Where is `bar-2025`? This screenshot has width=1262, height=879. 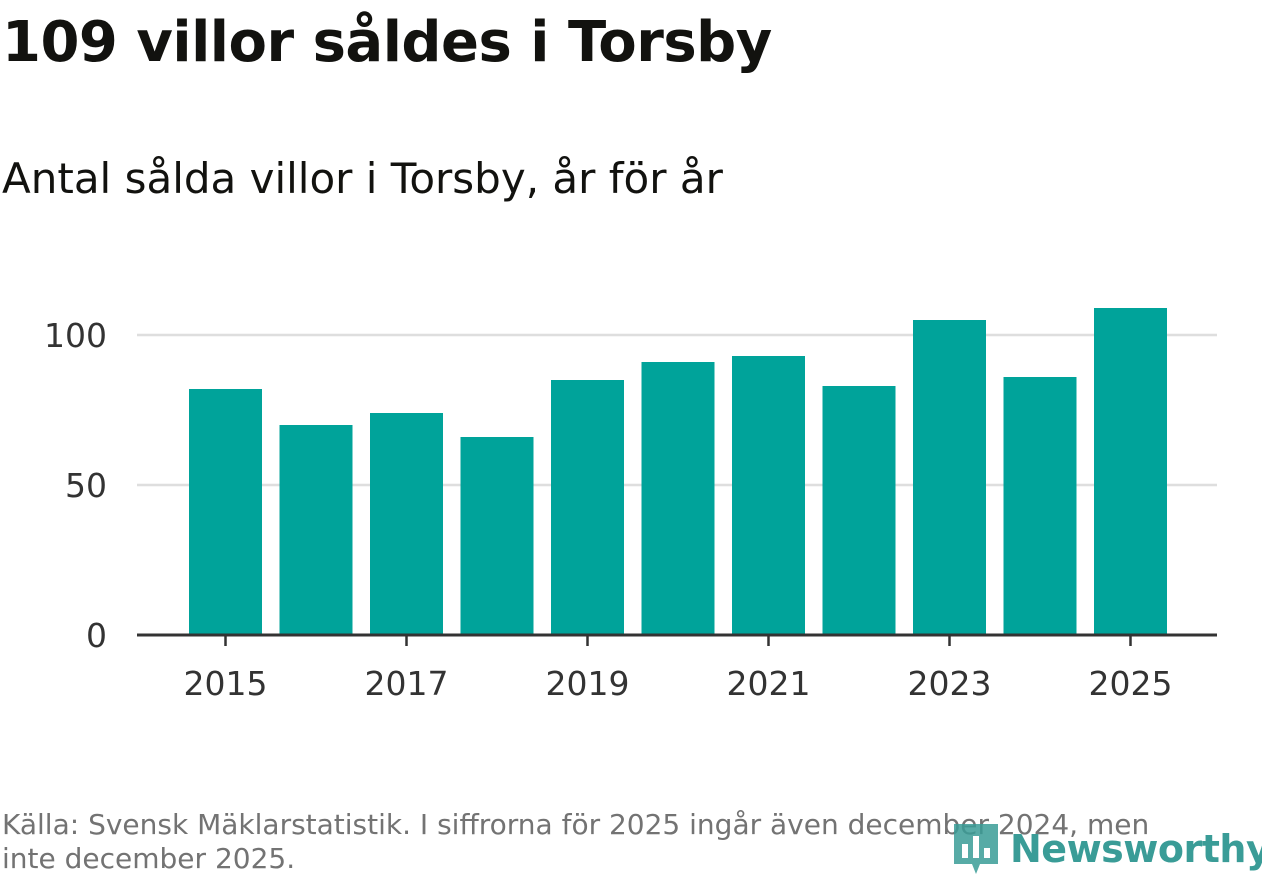 bar-2025 is located at coordinates (1130, 471).